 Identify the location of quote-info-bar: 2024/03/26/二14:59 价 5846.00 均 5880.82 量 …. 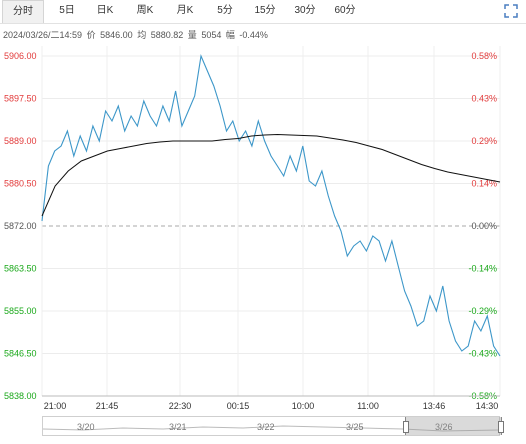
(136, 34).